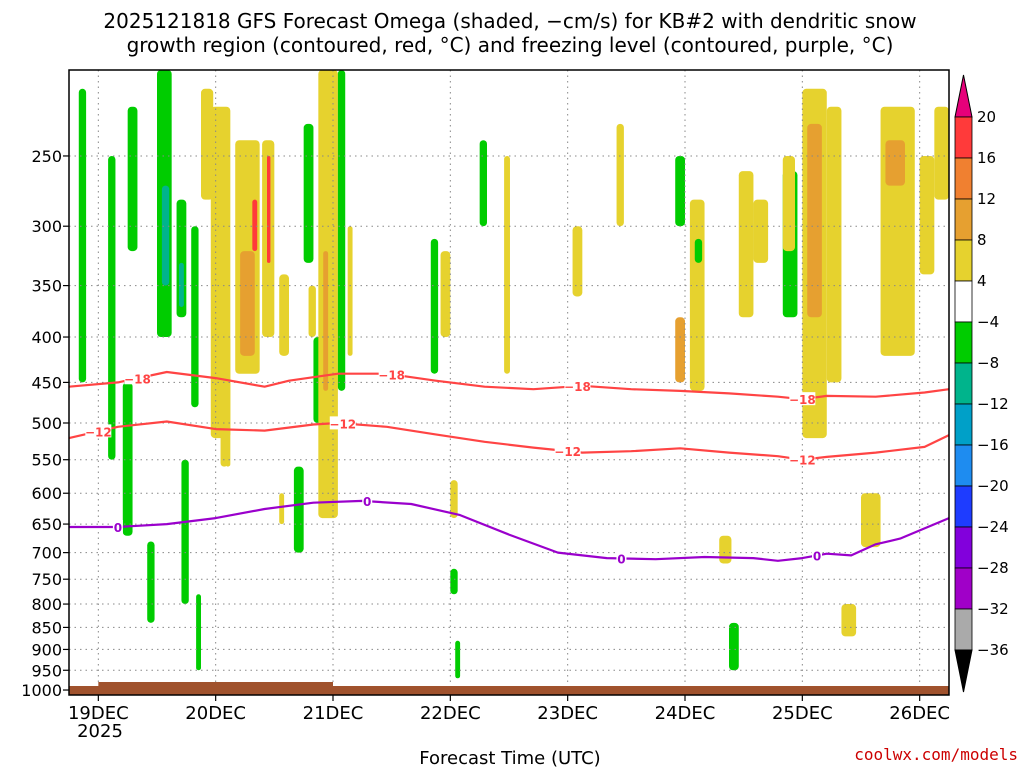  I want to click on y-tick-label-5: 500, so click(46, 423).